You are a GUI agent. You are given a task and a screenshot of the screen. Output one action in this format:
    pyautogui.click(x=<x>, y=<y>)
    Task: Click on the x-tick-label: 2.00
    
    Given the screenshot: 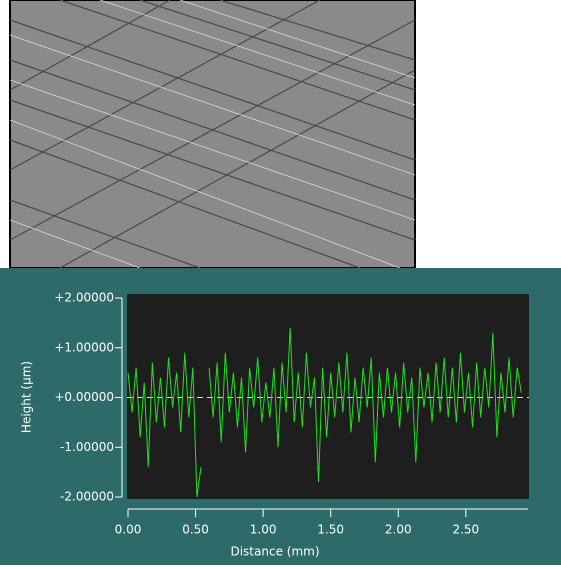 What is the action you would take?
    pyautogui.click(x=398, y=530)
    